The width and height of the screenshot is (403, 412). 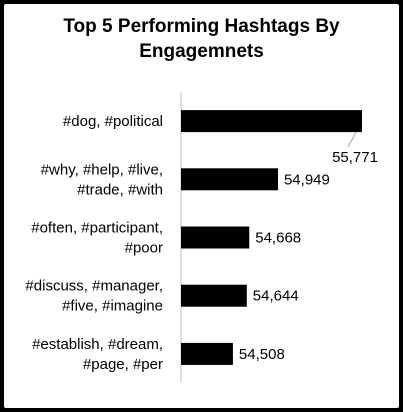 I want to click on value-label-1: 55,771, so click(x=355, y=157).